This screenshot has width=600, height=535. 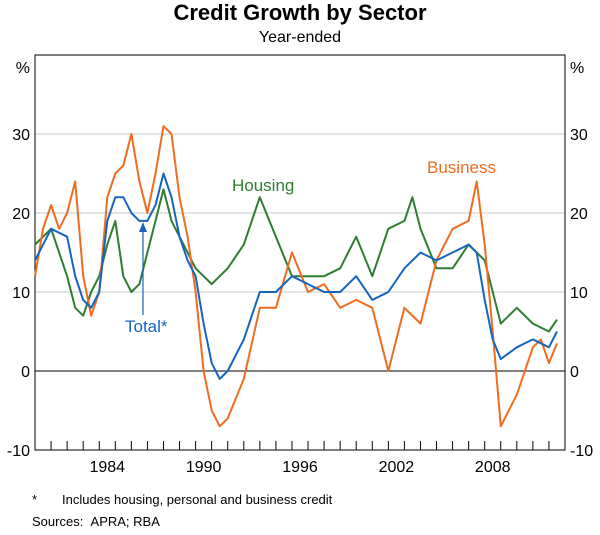 What do you see at coordinates (25, 372) in the screenshot?
I see `y-tick-label-left: 0` at bounding box center [25, 372].